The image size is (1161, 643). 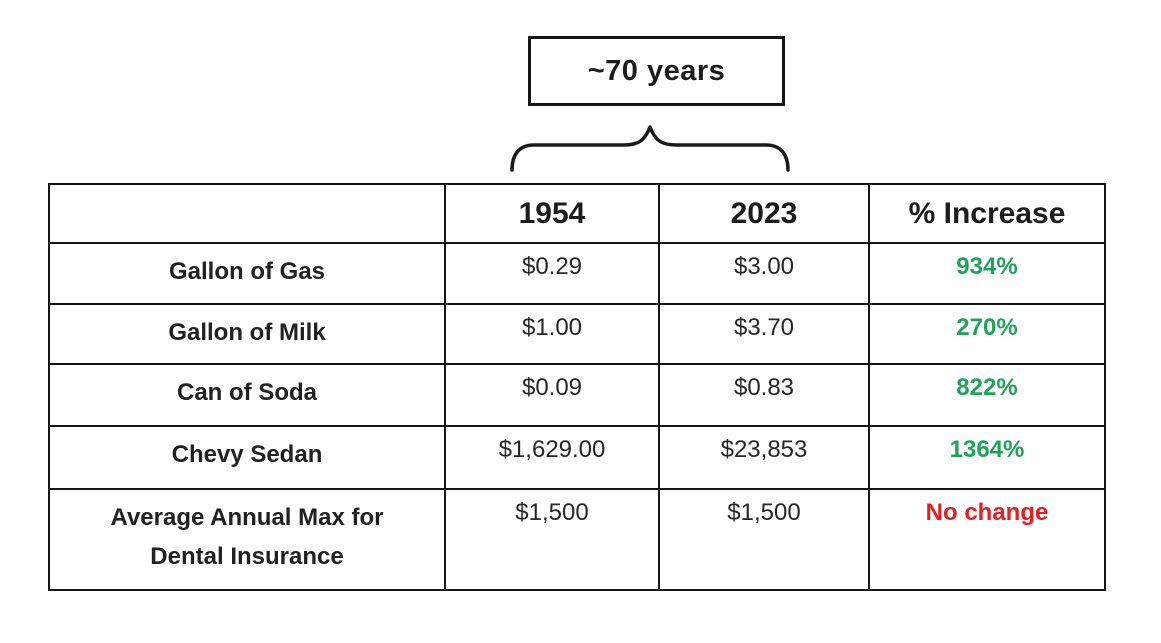 What do you see at coordinates (764, 457) in the screenshot?
I see `value-2023: $23,853` at bounding box center [764, 457].